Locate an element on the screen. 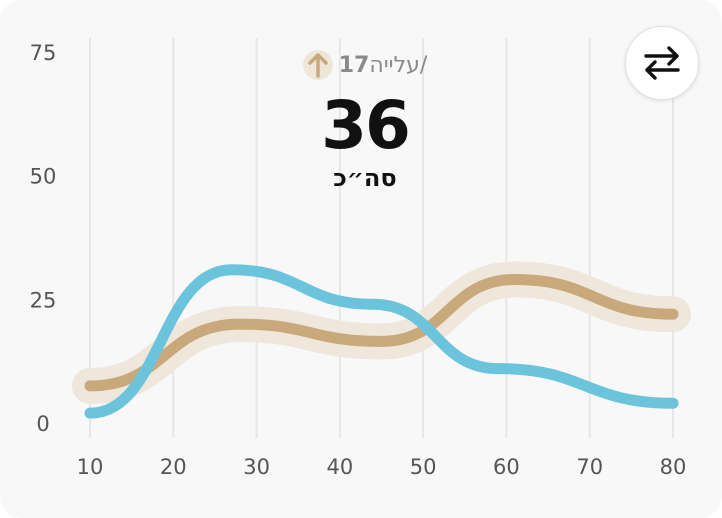 The width and height of the screenshot is (722, 518). x-tick-label: 40 is located at coordinates (339, 467).